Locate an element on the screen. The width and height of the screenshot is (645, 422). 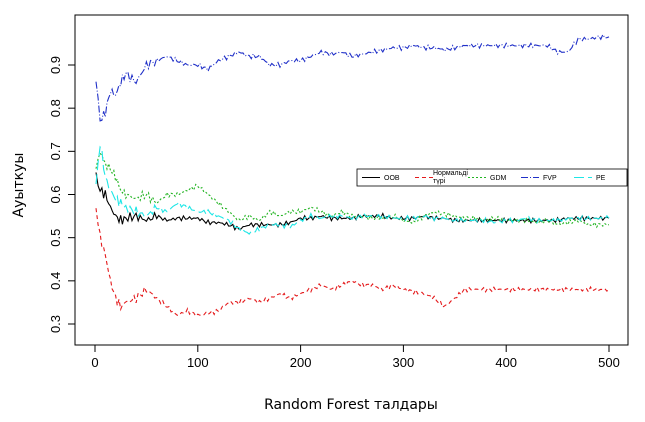
y-axis: 0.3 0.4 0.5 0.6 0.7 0.8 0.9 is located at coordinates (62, 194).